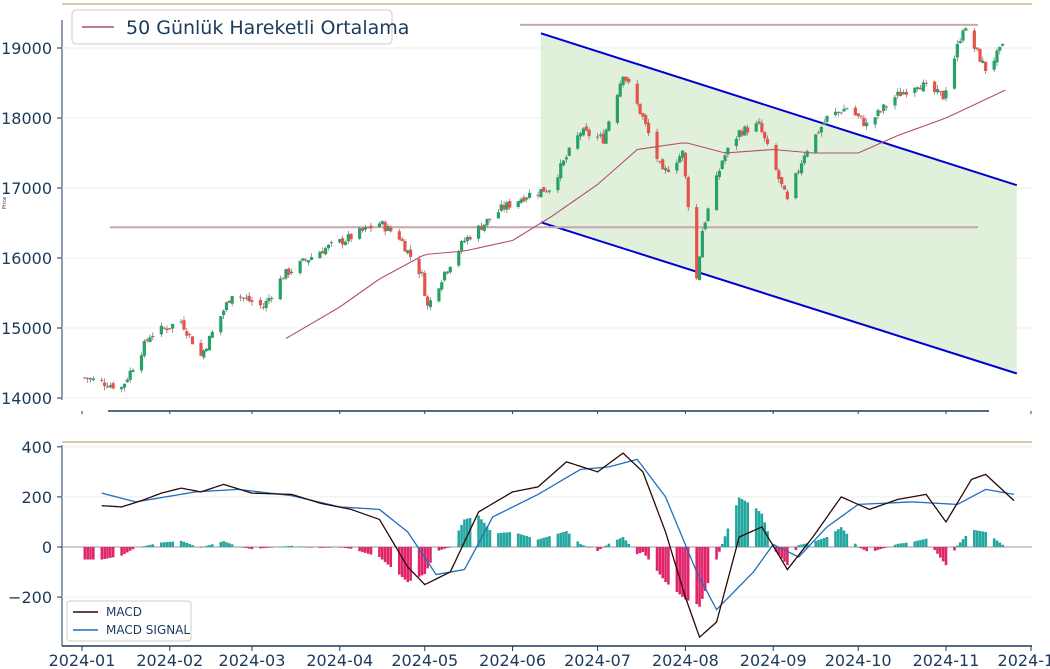 This screenshot has height=669, width=1050. Describe the element at coordinates (26, 118) in the screenshot. I see `price-y-tick-label: 18000` at that location.